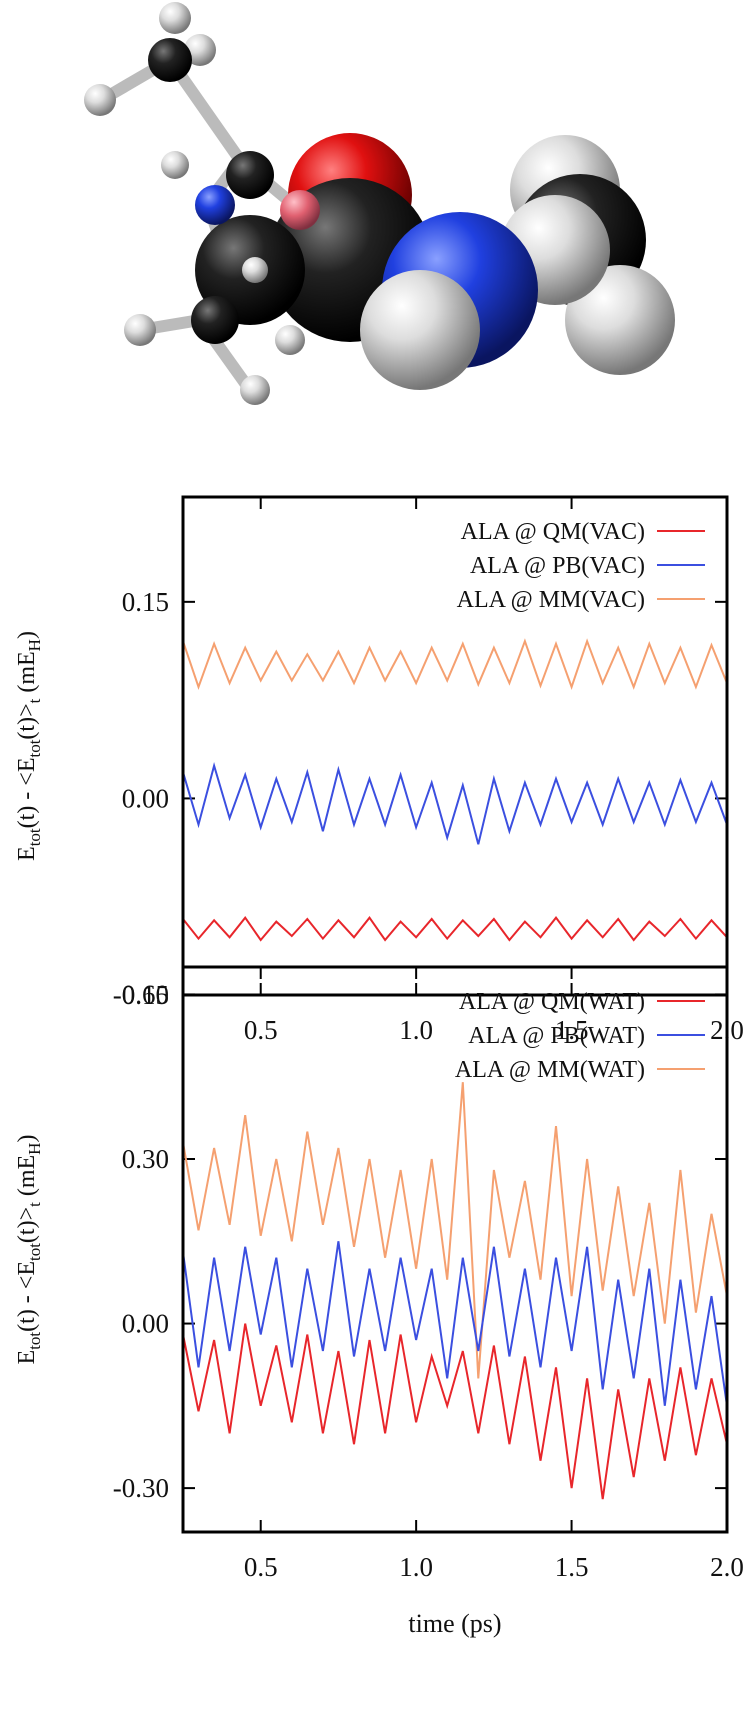 Image resolution: width=752 pixels, height=1710 pixels. Describe the element at coordinates (145, 602) in the screenshot. I see `y-tick-label: 0.15` at that location.